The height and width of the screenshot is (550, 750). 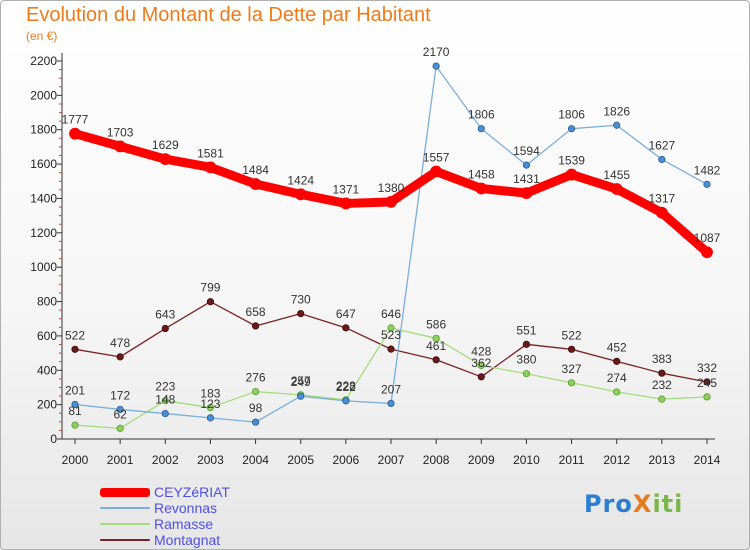 What do you see at coordinates (184, 524) in the screenshot?
I see `legend-label-ramasse: Ramasse` at bounding box center [184, 524].